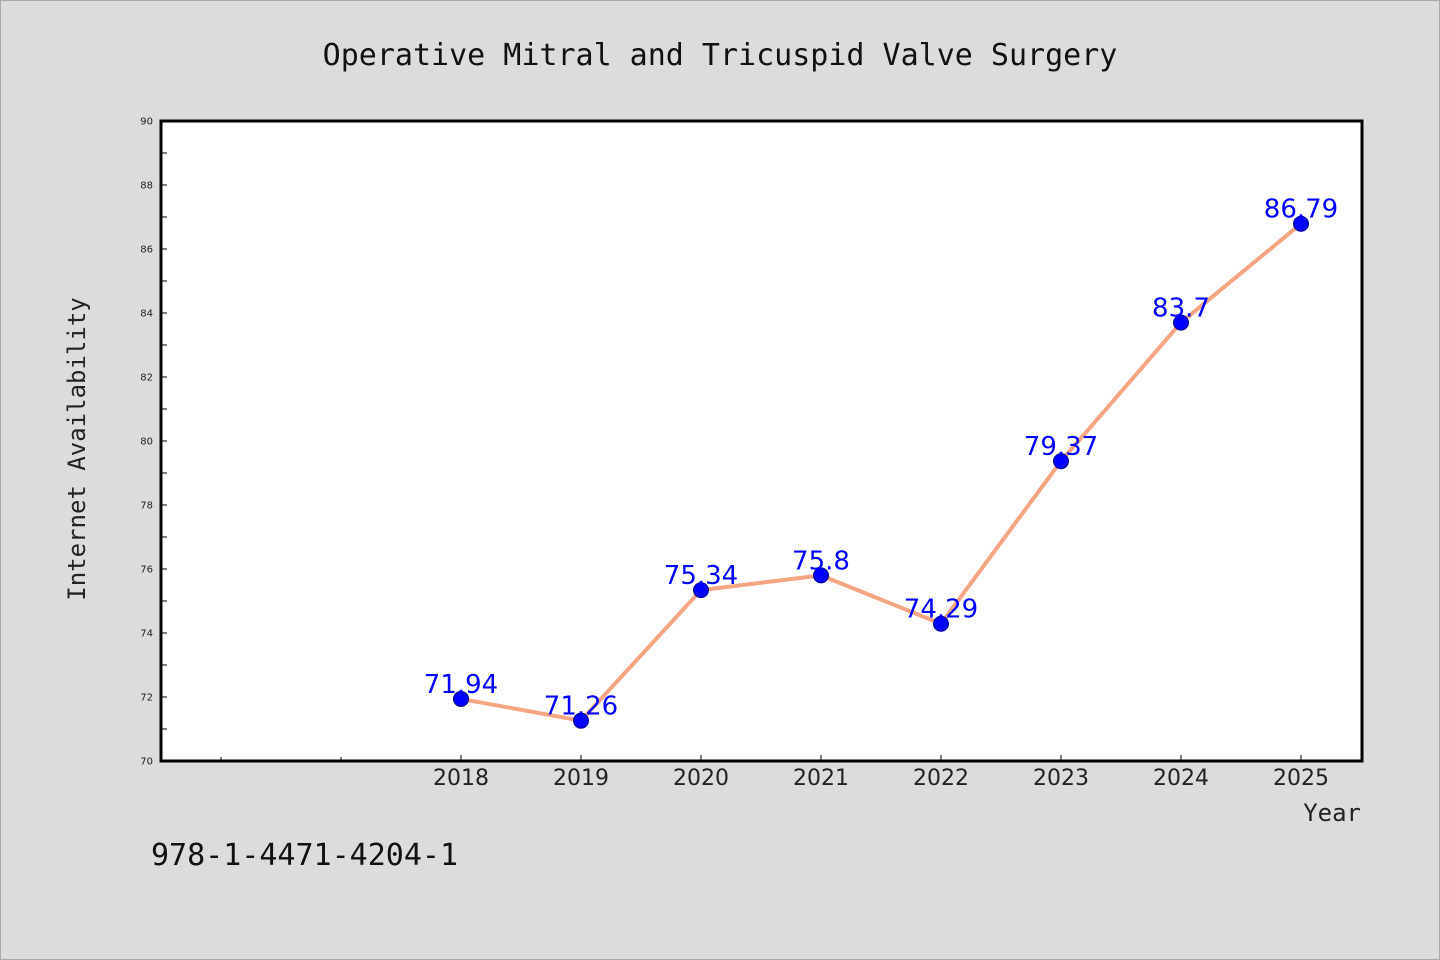 The height and width of the screenshot is (960, 1440). Describe the element at coordinates (77, 448) in the screenshot. I see `y-axis-label: Internet Availability` at that location.